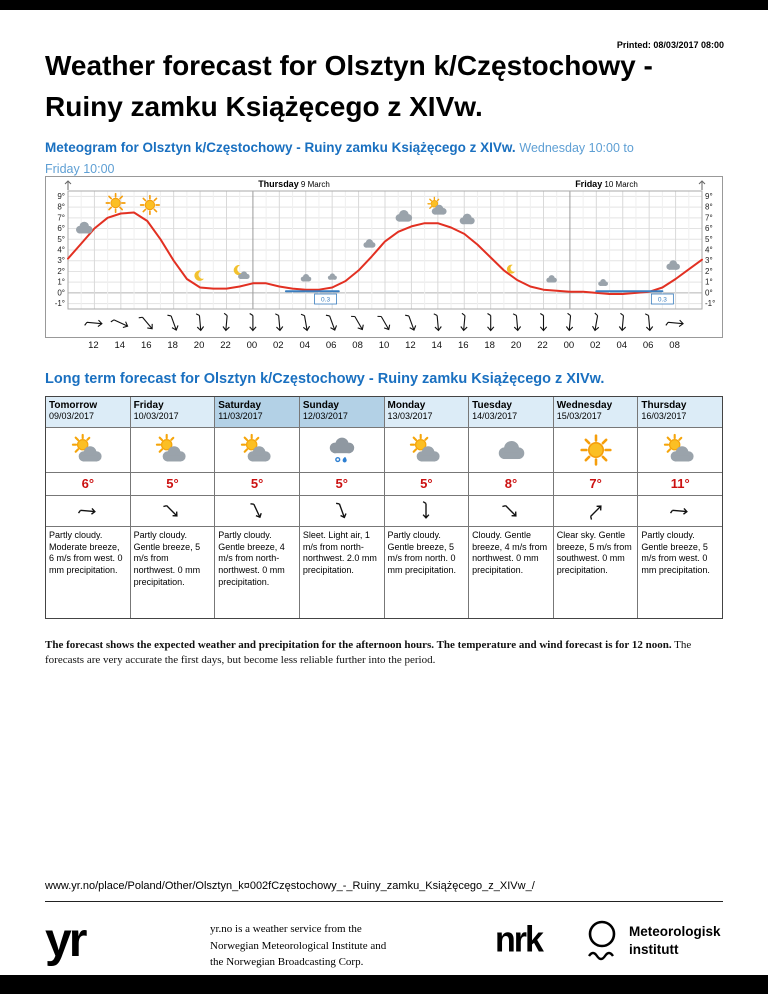 This screenshot has width=768, height=994. What do you see at coordinates (120, 345) in the screenshot?
I see `hour-tick-label: 14` at bounding box center [120, 345].